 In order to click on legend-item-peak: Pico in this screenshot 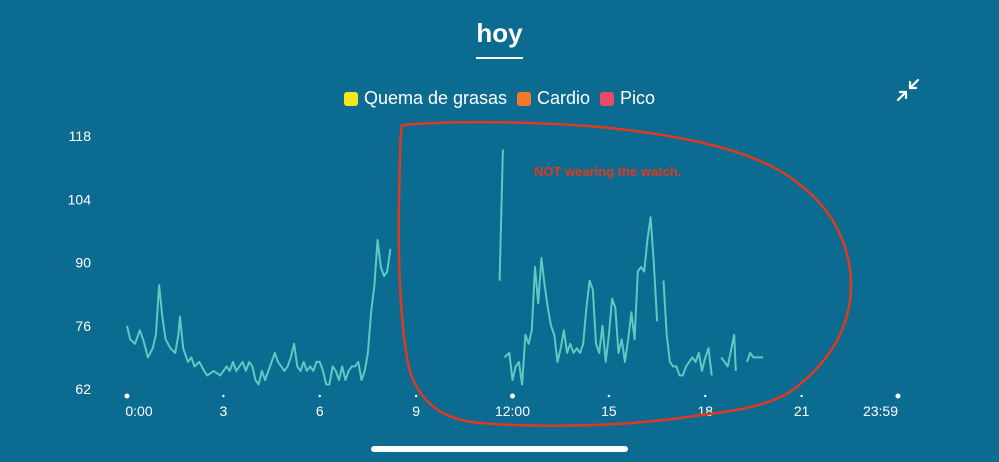, I will do `click(627, 98)`.